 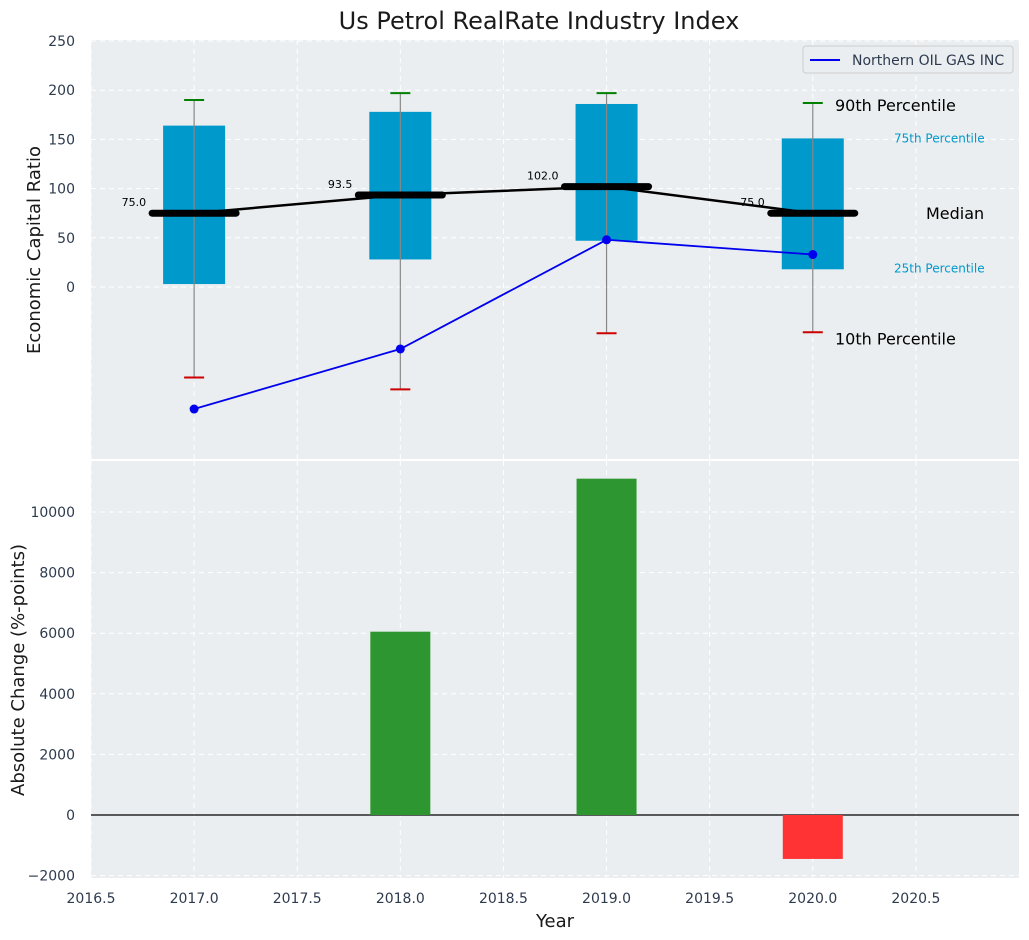 I want to click on x-tick-label: 2018.5, so click(x=503, y=899).